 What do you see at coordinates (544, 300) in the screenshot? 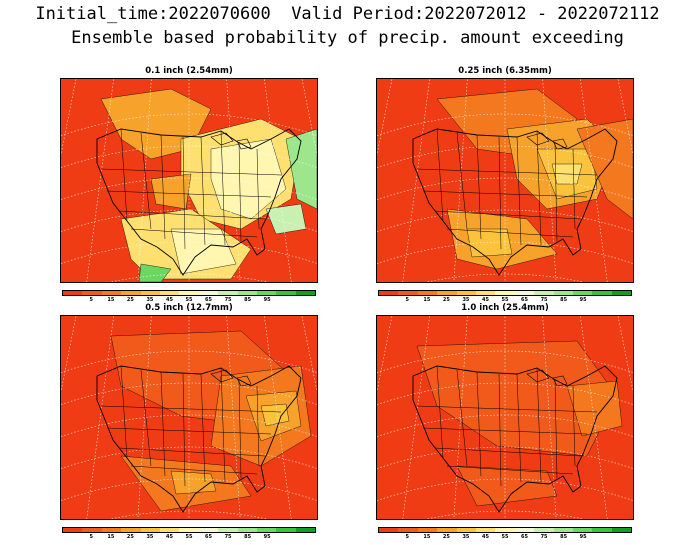
I see `legend-label: 75` at bounding box center [544, 300].